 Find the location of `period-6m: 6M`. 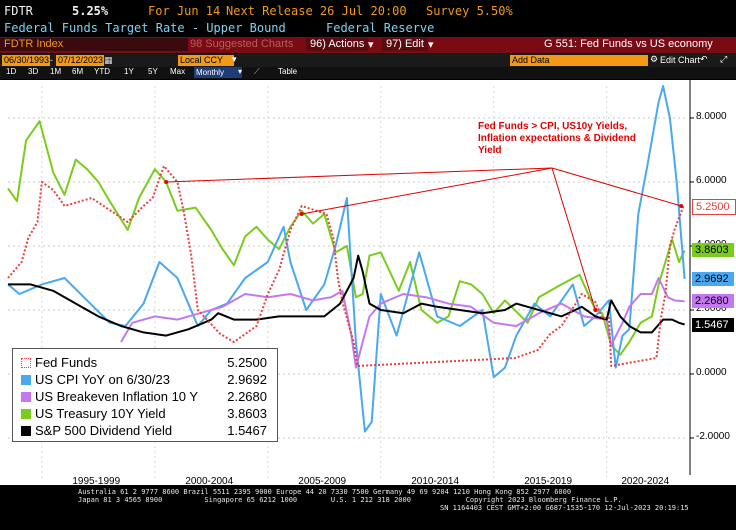

period-6m: 6M is located at coordinates (78, 71).